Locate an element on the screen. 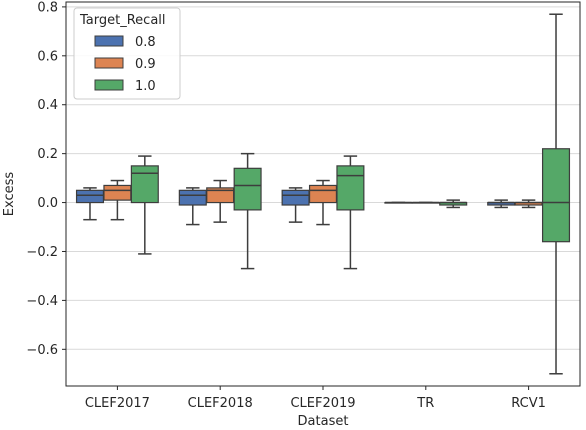  legend-label: 0.9 is located at coordinates (145, 64).